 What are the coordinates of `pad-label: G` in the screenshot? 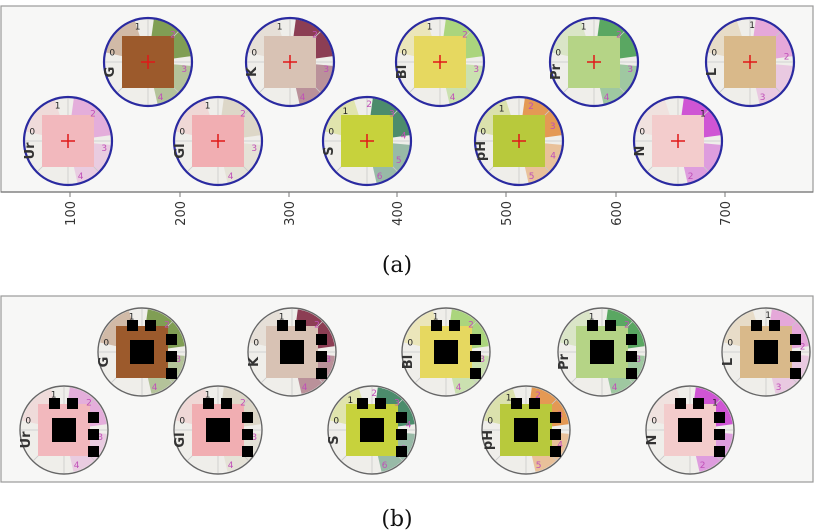 It's located at (104, 362).